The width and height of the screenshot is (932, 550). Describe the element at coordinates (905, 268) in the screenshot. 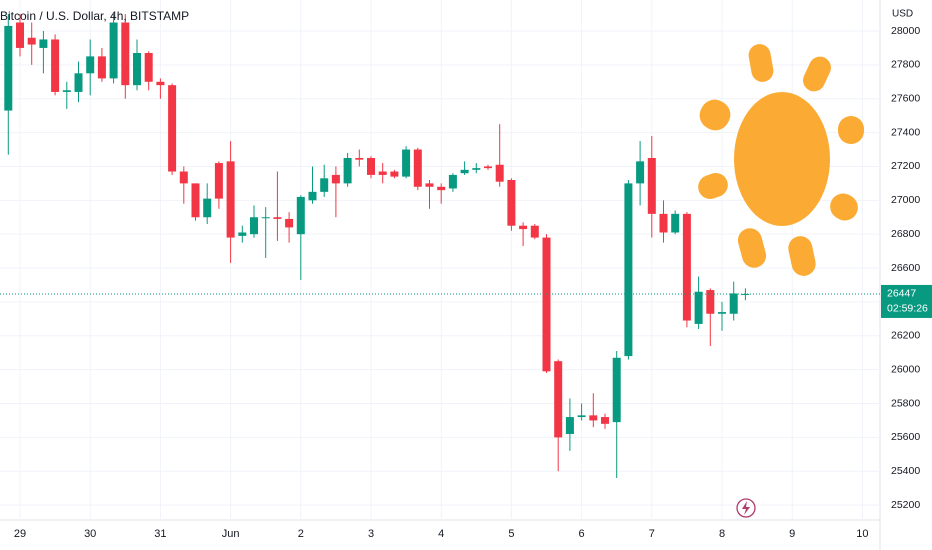

I see `y-tick-label: 26600` at that location.